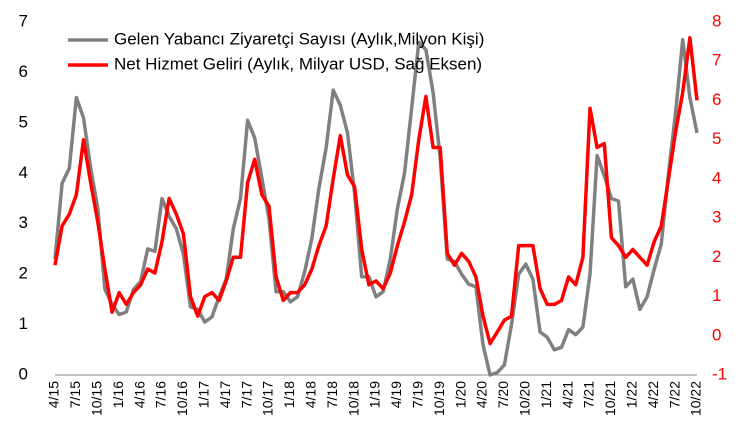 Image resolution: width=744 pixels, height=447 pixels. Describe the element at coordinates (567, 394) in the screenshot. I see `x-tick-label: 4/21` at that location.